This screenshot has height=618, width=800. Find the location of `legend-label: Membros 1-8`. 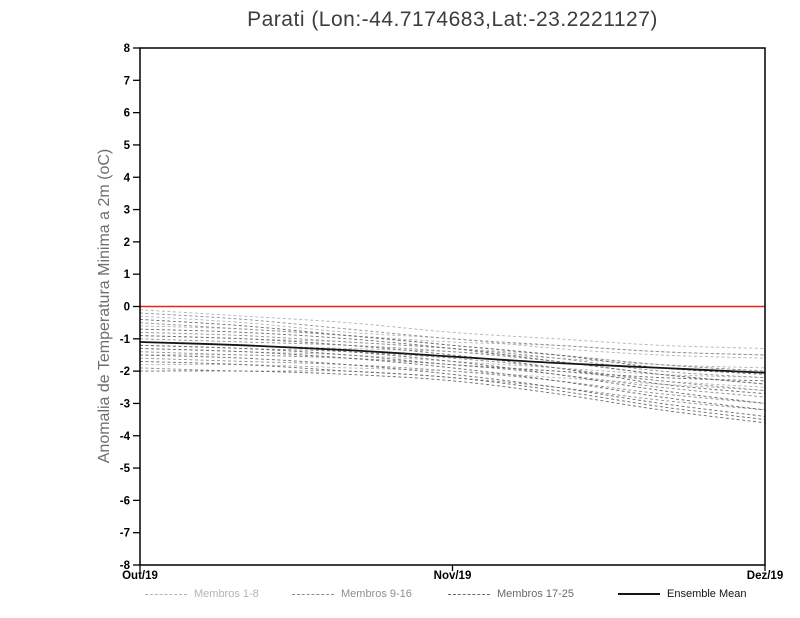

legend-label: Membros 1-8 is located at coordinates (226, 594).